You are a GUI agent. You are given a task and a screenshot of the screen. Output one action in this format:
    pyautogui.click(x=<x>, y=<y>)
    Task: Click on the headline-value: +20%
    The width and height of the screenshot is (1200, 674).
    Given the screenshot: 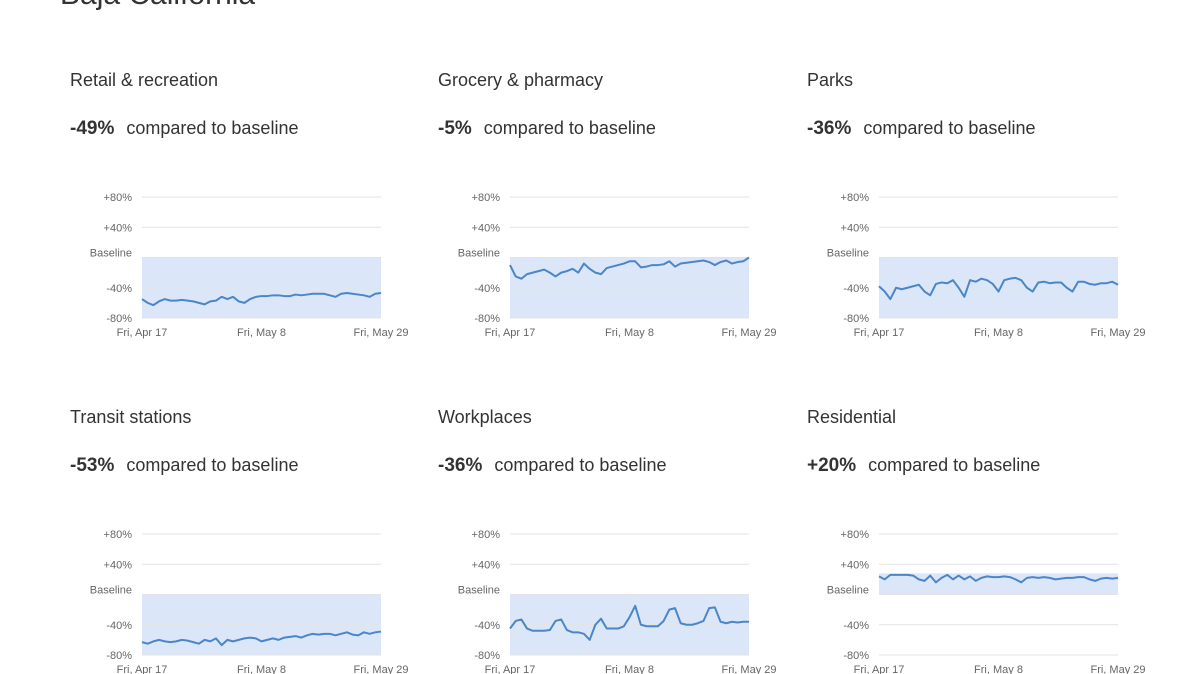 What is the action you would take?
    pyautogui.click(x=831, y=465)
    